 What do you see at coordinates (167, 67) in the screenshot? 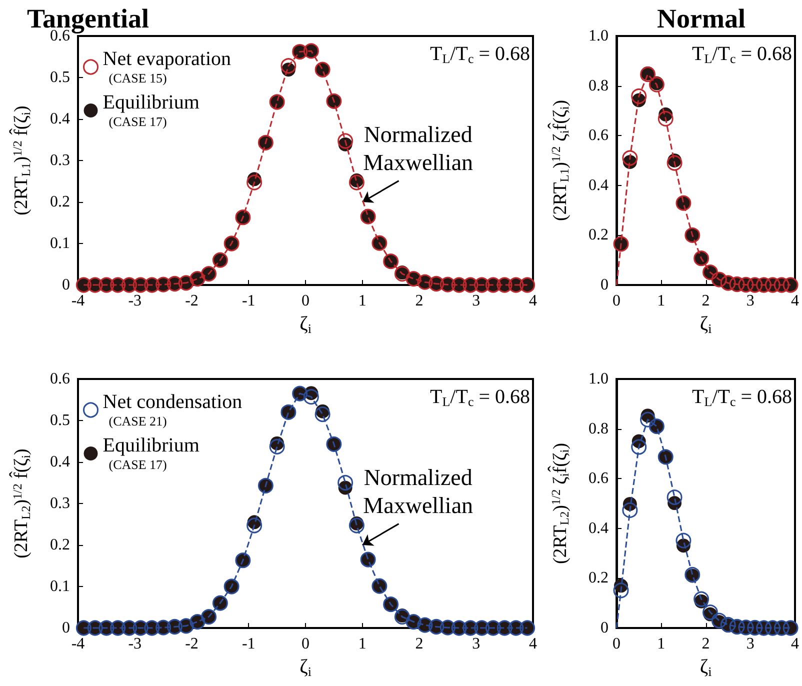
I see `legend-label: Net evaporation (CASE 15)` at bounding box center [167, 67].